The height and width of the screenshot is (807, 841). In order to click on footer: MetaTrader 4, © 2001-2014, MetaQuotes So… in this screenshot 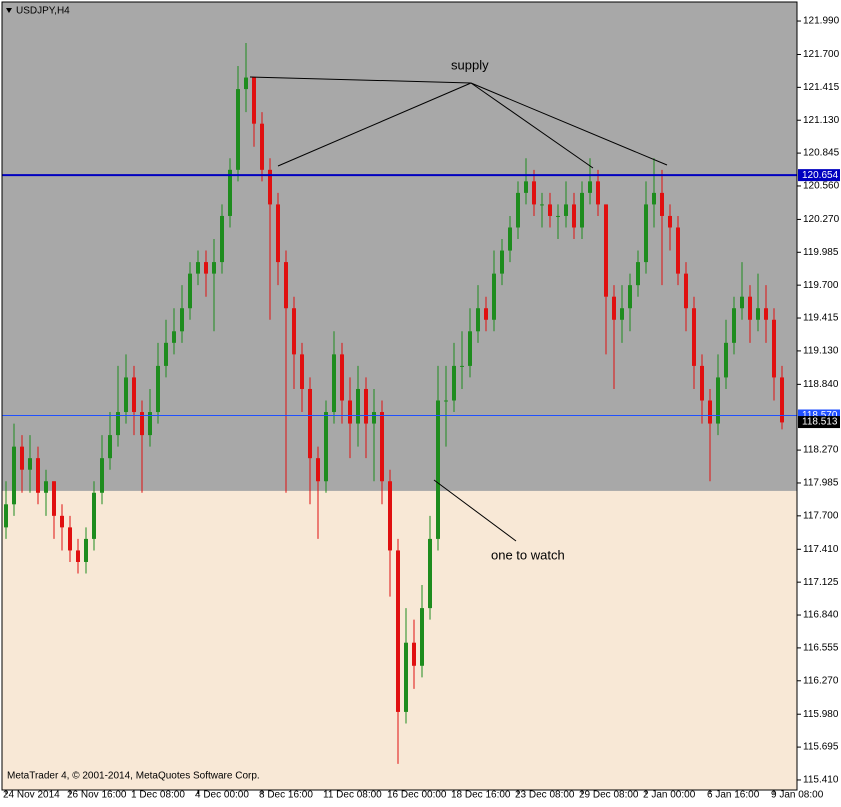, I will do `click(133, 776)`.